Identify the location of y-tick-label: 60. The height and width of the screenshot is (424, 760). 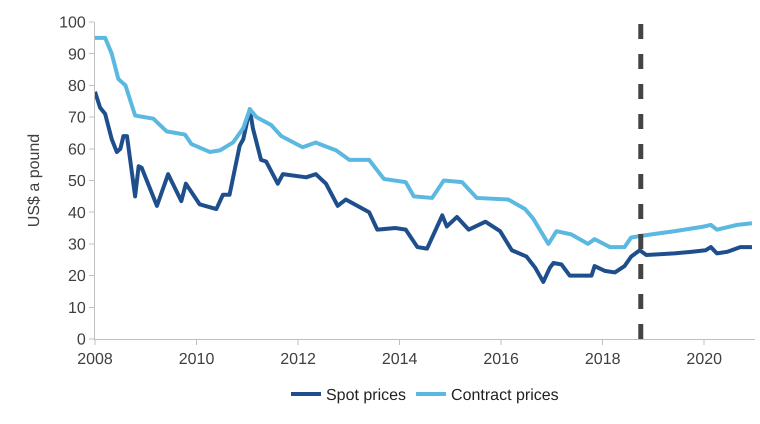
(77, 149).